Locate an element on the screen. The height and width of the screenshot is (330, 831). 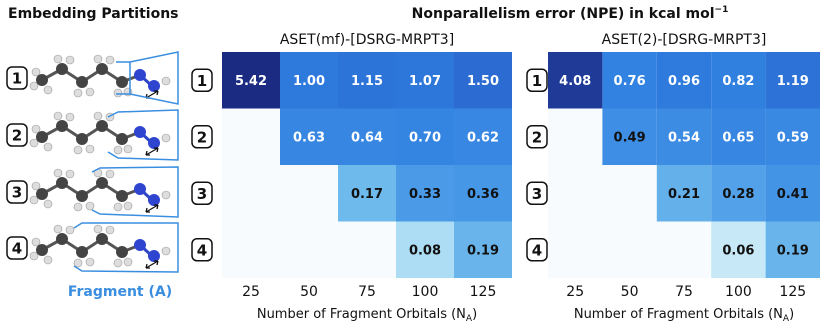
molecules is located at coordinates (103, 162).